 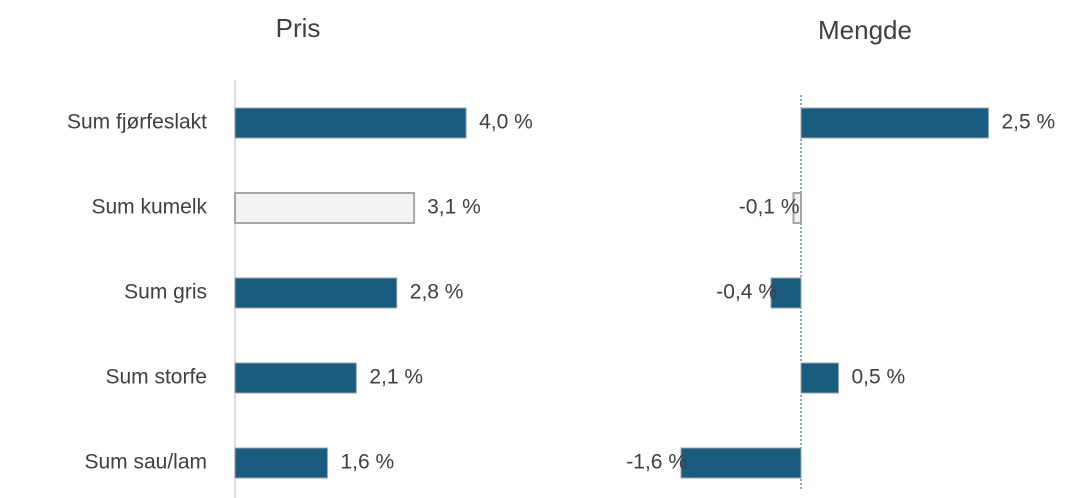 I want to click on value-label: 2,1 %, so click(x=396, y=377).